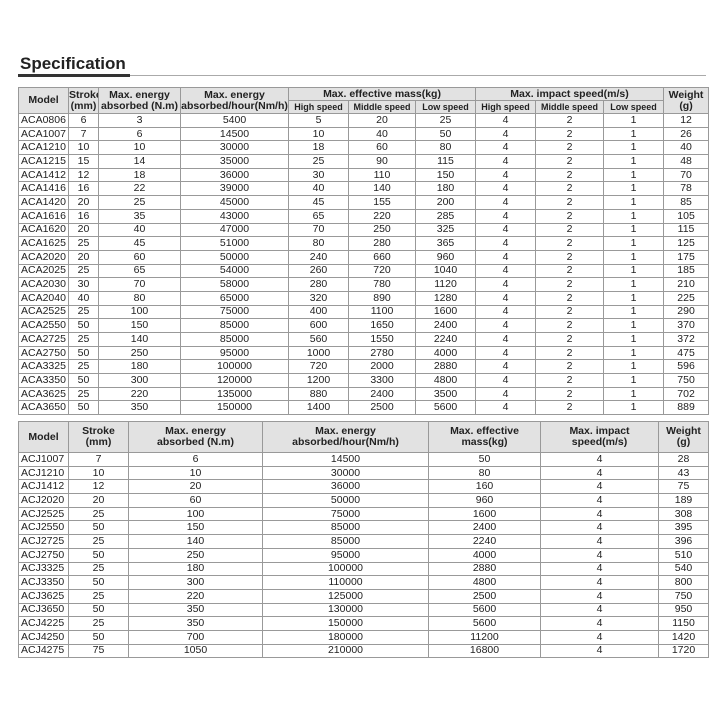  Describe the element at coordinates (382, 175) in the screenshot. I see `value-cell: 110` at that location.